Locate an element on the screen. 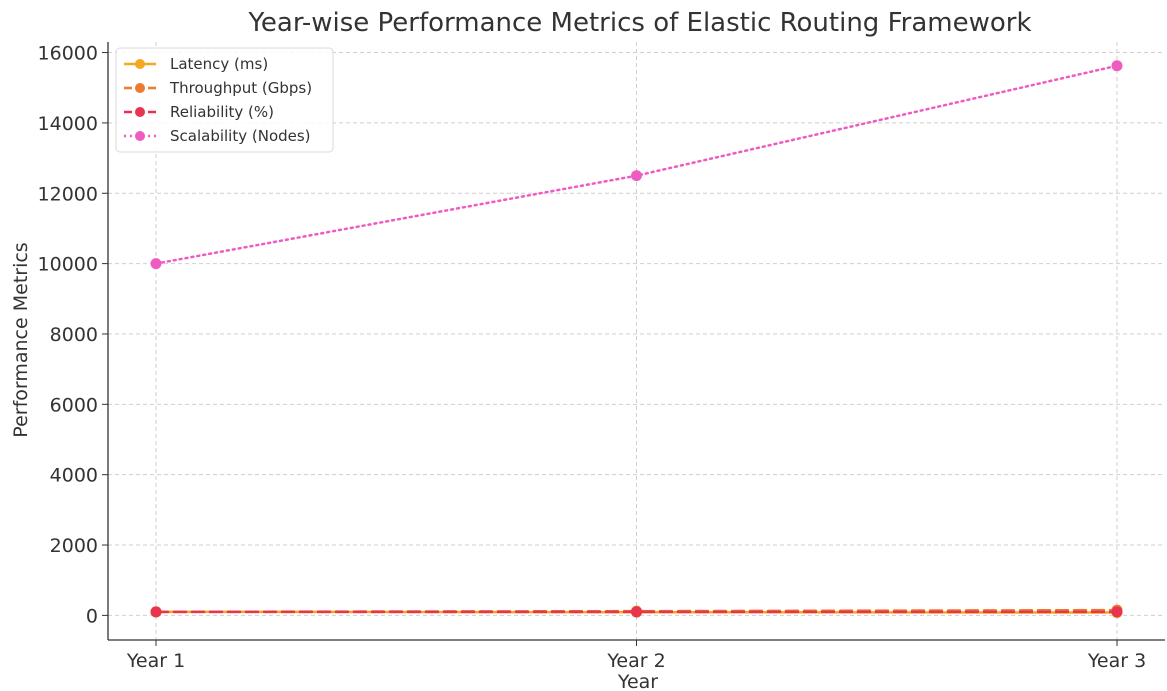  legend-item: Reliability (%) is located at coordinates (199, 112).